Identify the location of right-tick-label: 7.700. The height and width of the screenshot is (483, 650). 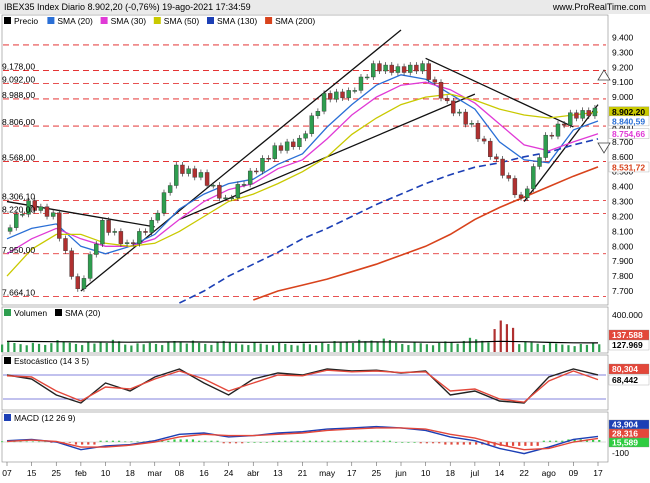
(623, 291).